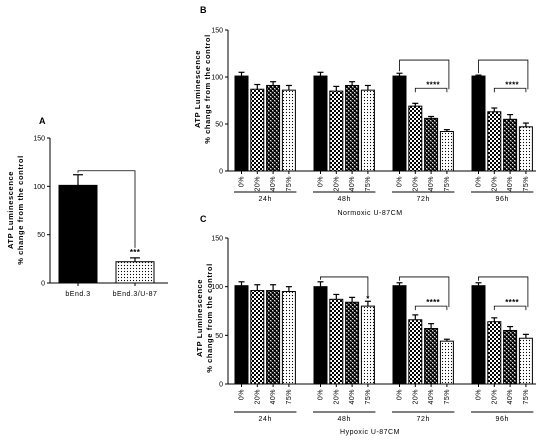 The height and width of the screenshot is (442, 550). Describe the element at coordinates (221, 172) in the screenshot. I see `panel-b-y-tick-label: 0` at that location.